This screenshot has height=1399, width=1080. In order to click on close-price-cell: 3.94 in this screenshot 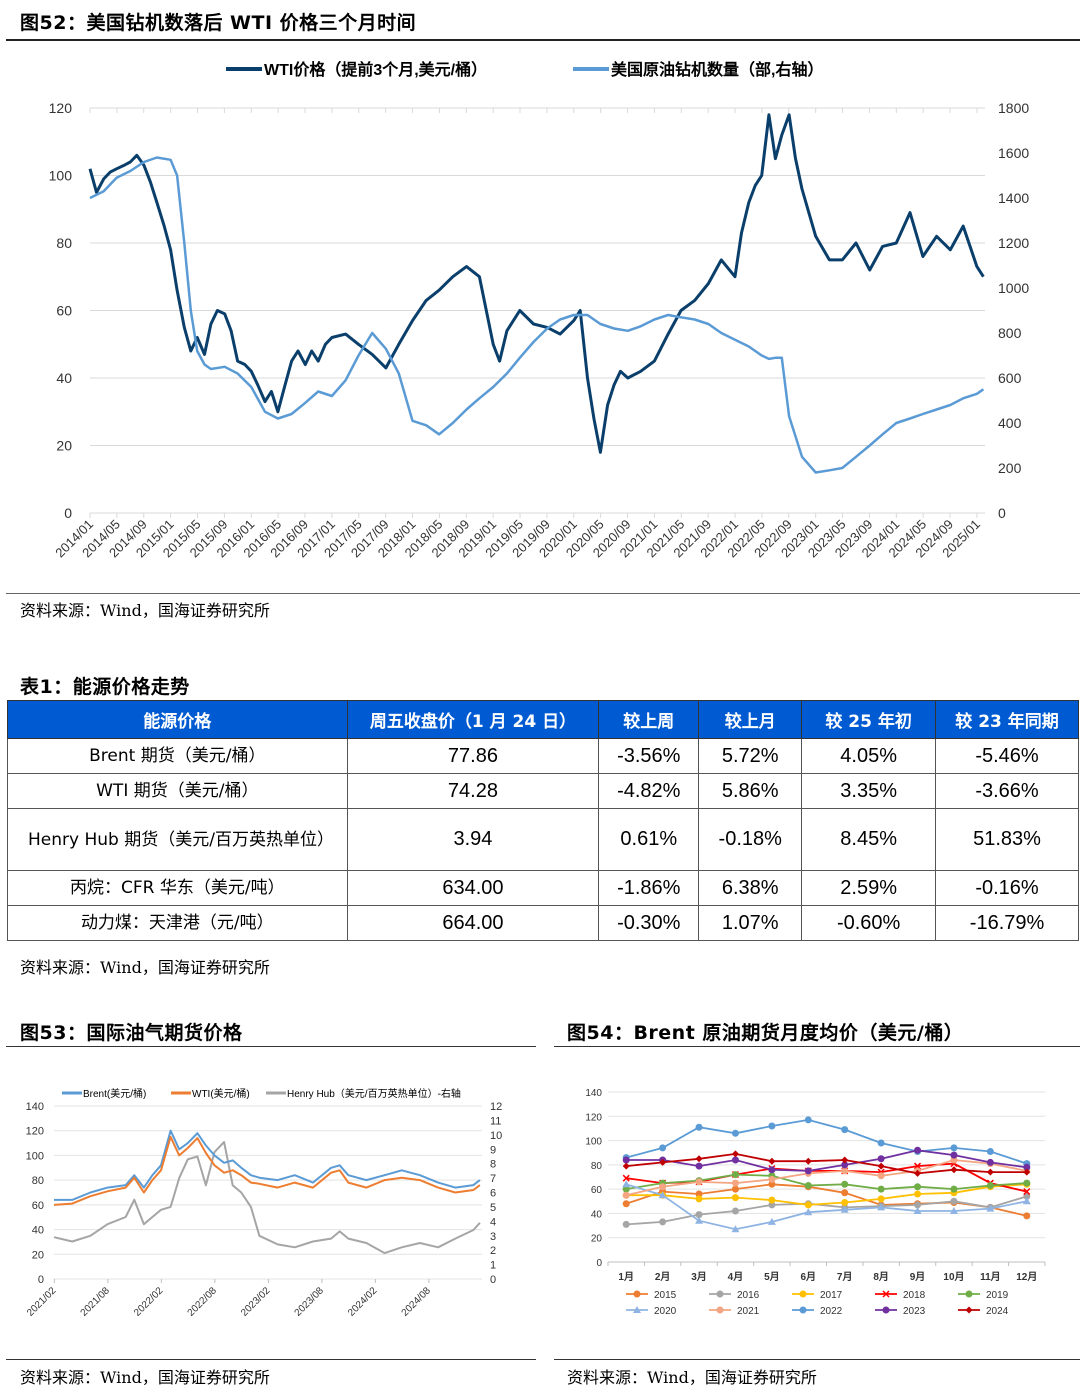, I will do `click(473, 839)`.